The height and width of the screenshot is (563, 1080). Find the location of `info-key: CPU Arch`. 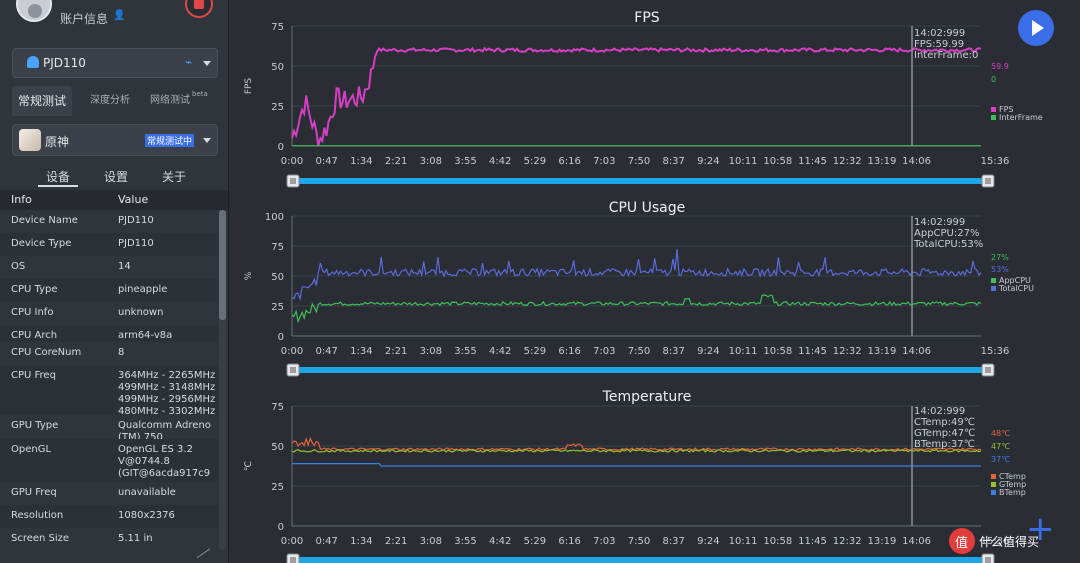

info-key: CPU Arch is located at coordinates (34, 335).